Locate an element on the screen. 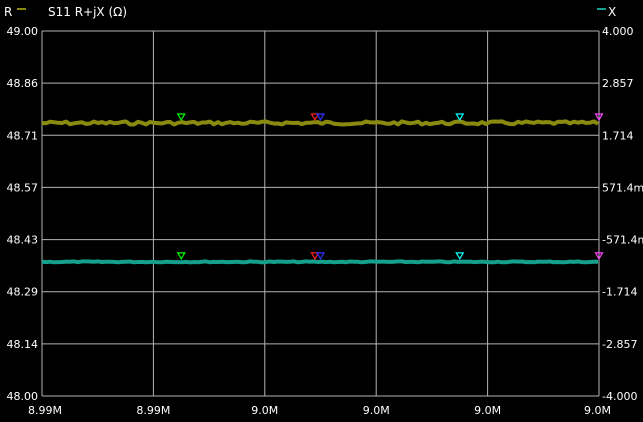  left-tick-label: 48.57 is located at coordinates (23, 187).